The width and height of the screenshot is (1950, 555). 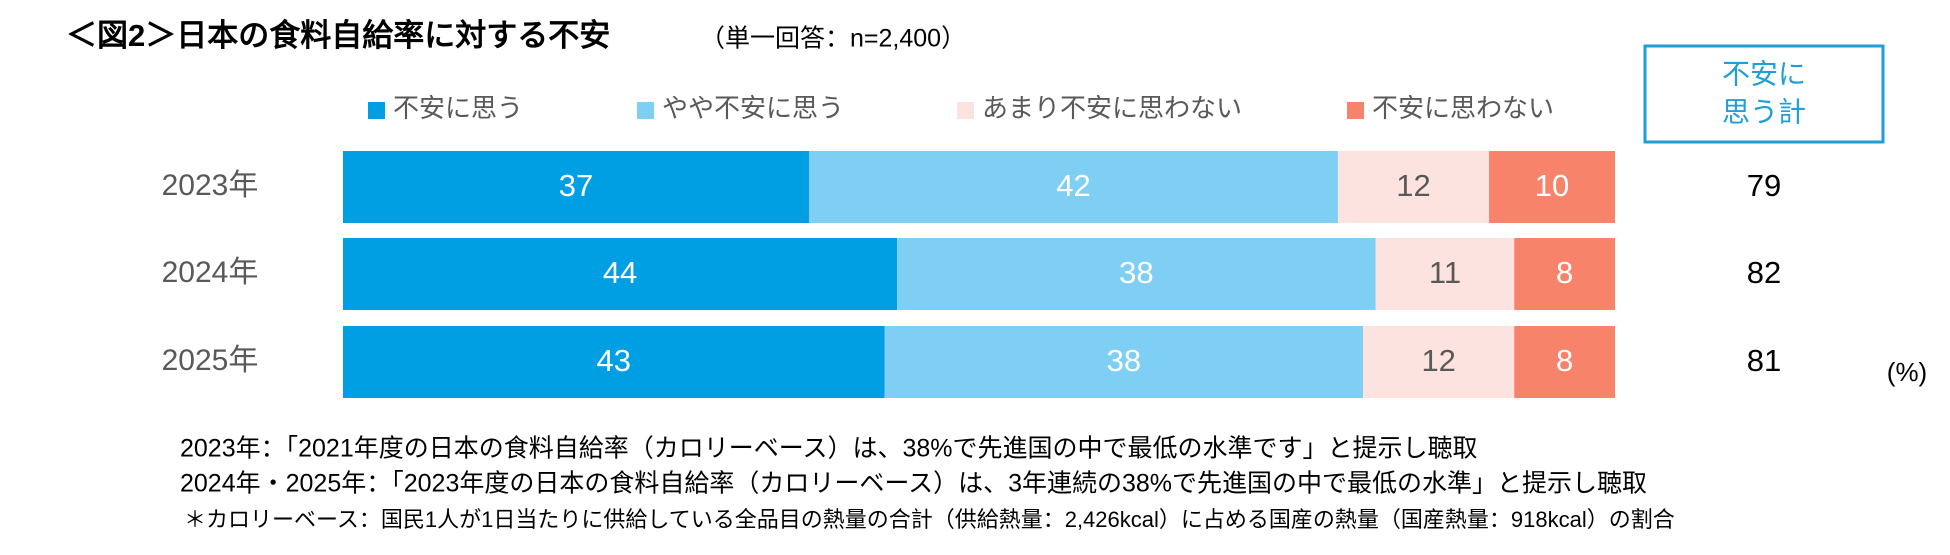 What do you see at coordinates (210, 360) in the screenshot?
I see `y-tick-label: 2025年` at bounding box center [210, 360].